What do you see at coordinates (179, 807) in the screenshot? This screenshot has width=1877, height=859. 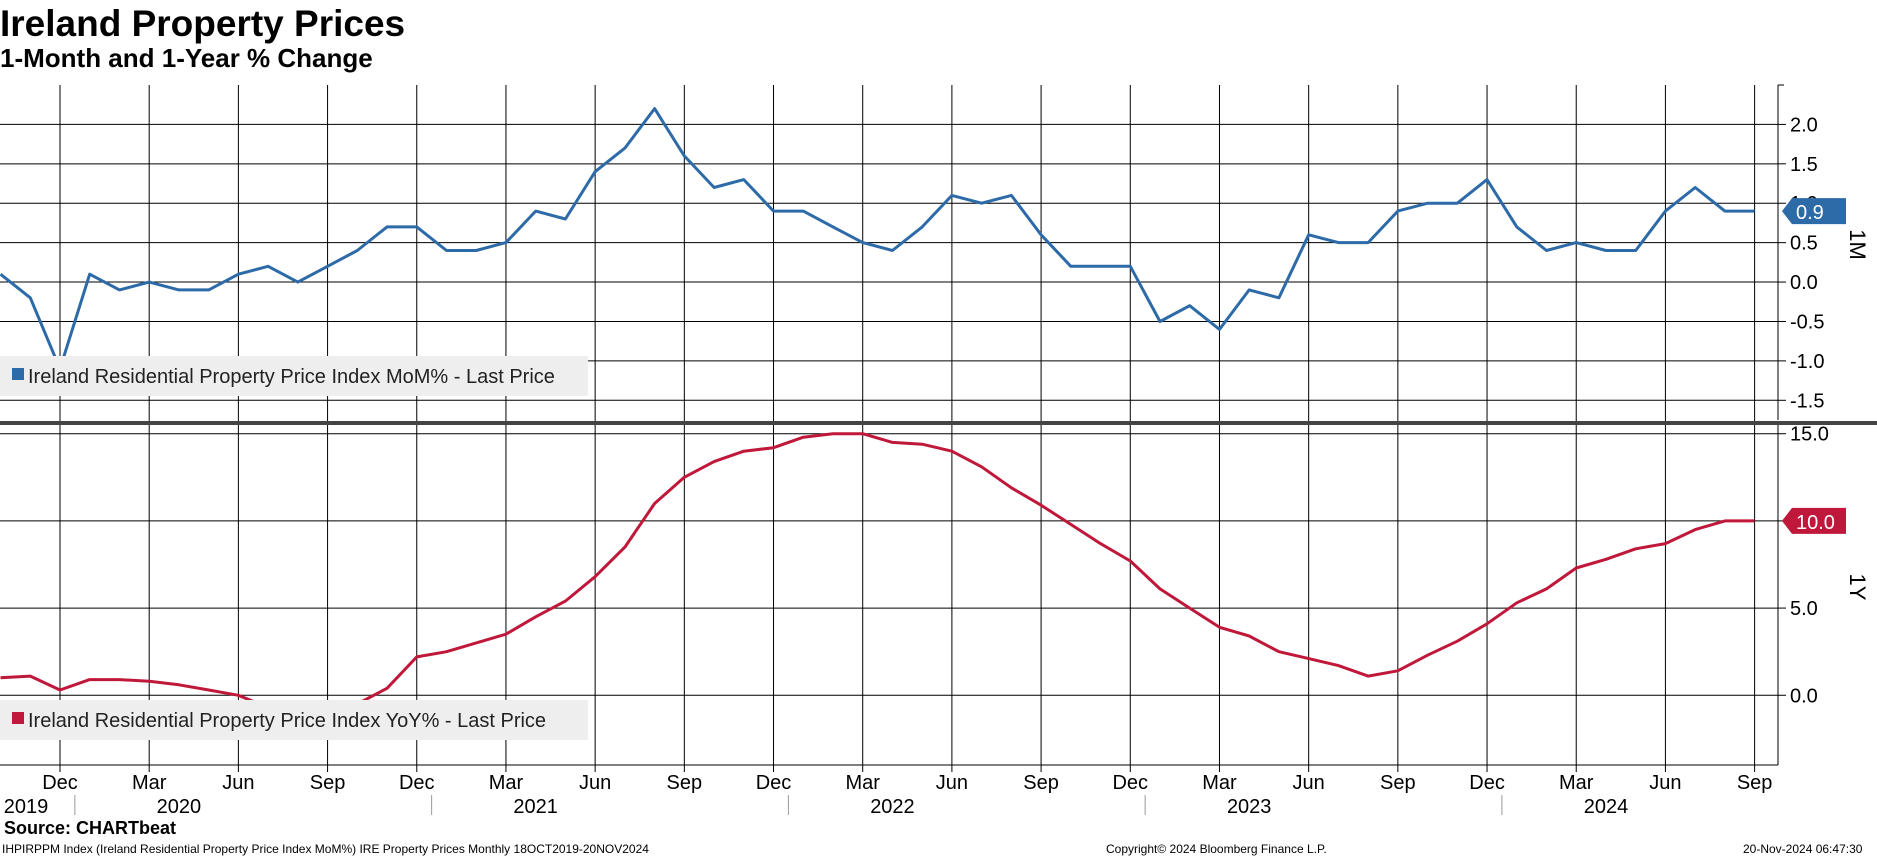 I see `x-year-label: 2020` at bounding box center [179, 807].